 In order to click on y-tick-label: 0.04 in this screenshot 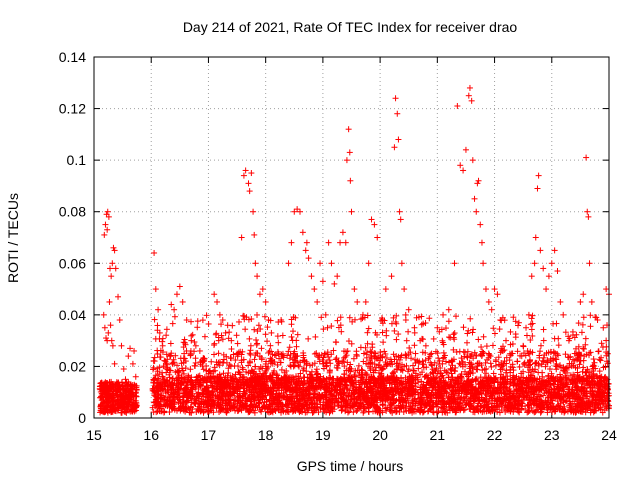, I will do `click(72, 315)`.